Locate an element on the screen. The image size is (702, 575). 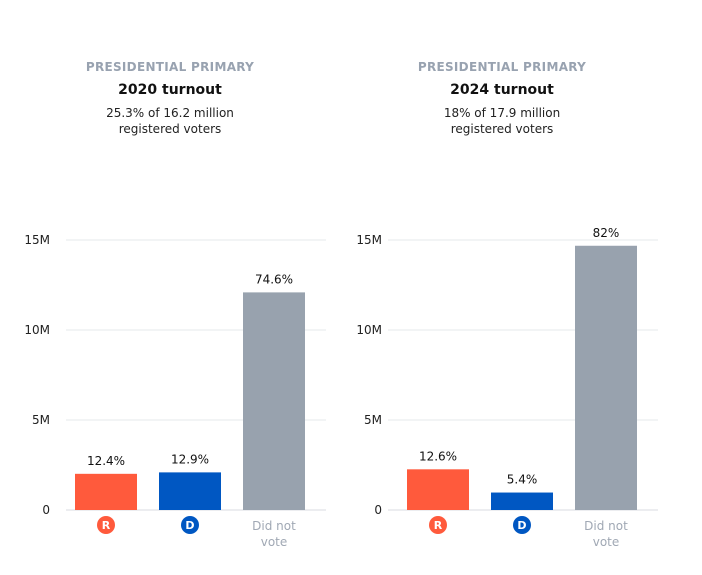
chart-subtitle: 18% of 17.9 million is located at coordinates (502, 113).